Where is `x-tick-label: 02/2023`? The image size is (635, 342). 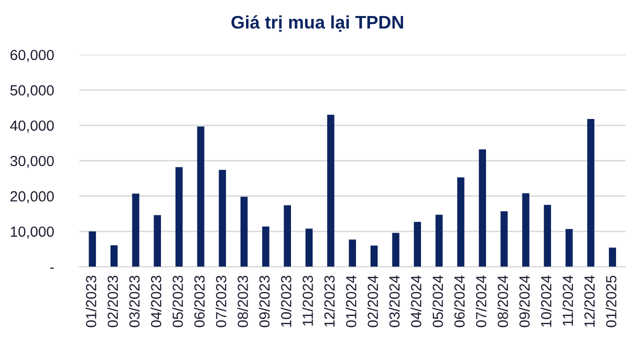
x-tick-label: 02/2023 is located at coordinates (112, 302).